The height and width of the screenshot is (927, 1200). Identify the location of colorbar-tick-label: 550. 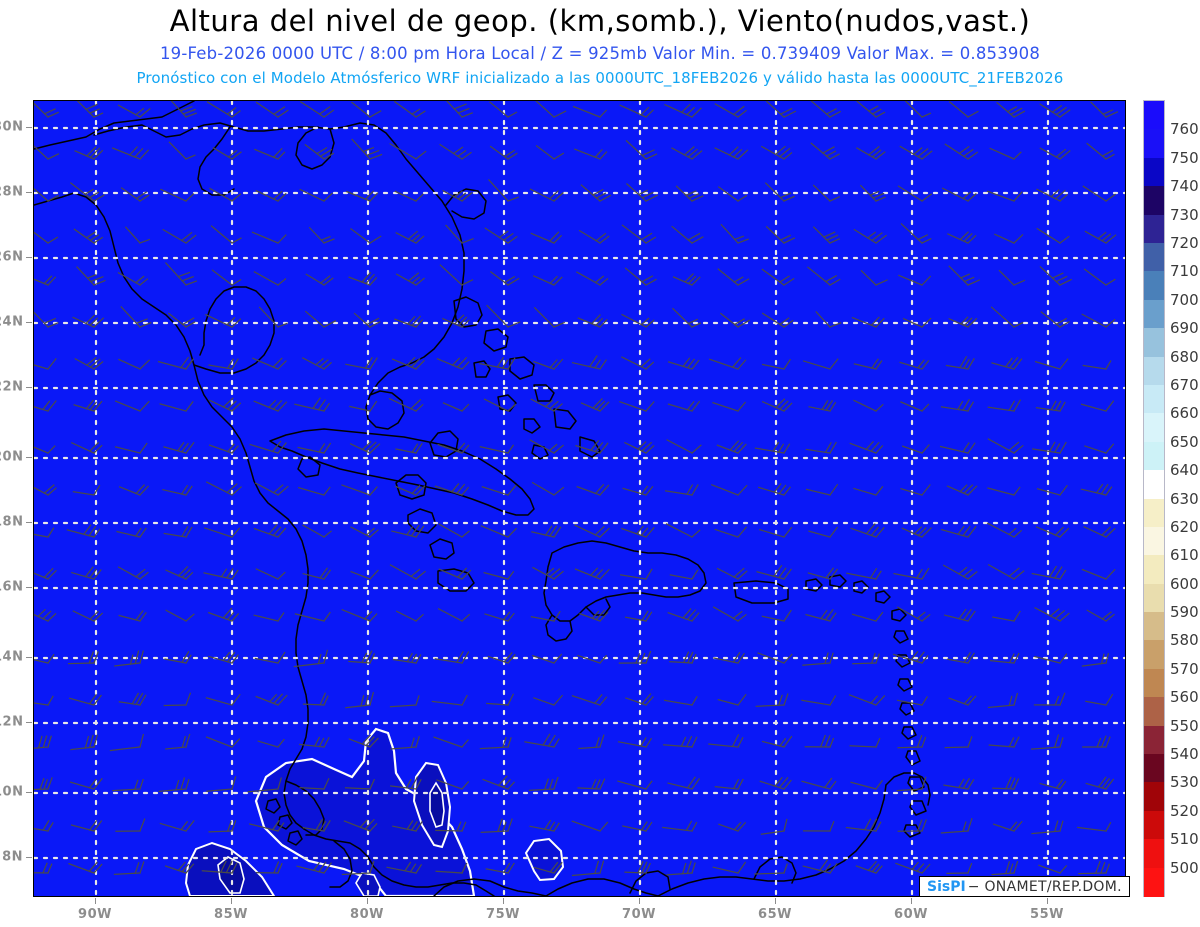
(1184, 725).